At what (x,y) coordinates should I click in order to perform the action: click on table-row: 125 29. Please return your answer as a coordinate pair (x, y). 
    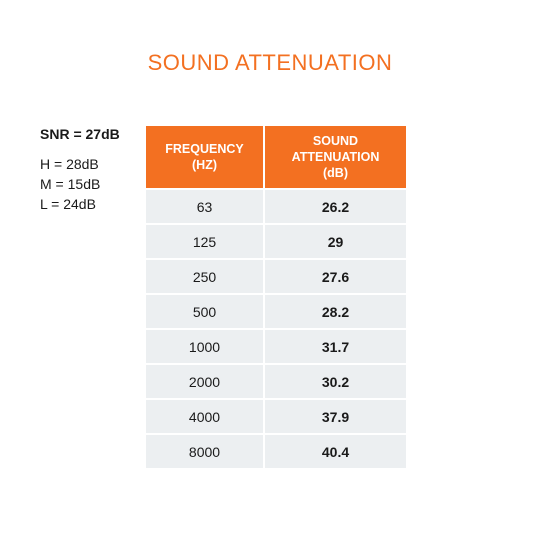
    Looking at the image, I should click on (276, 241).